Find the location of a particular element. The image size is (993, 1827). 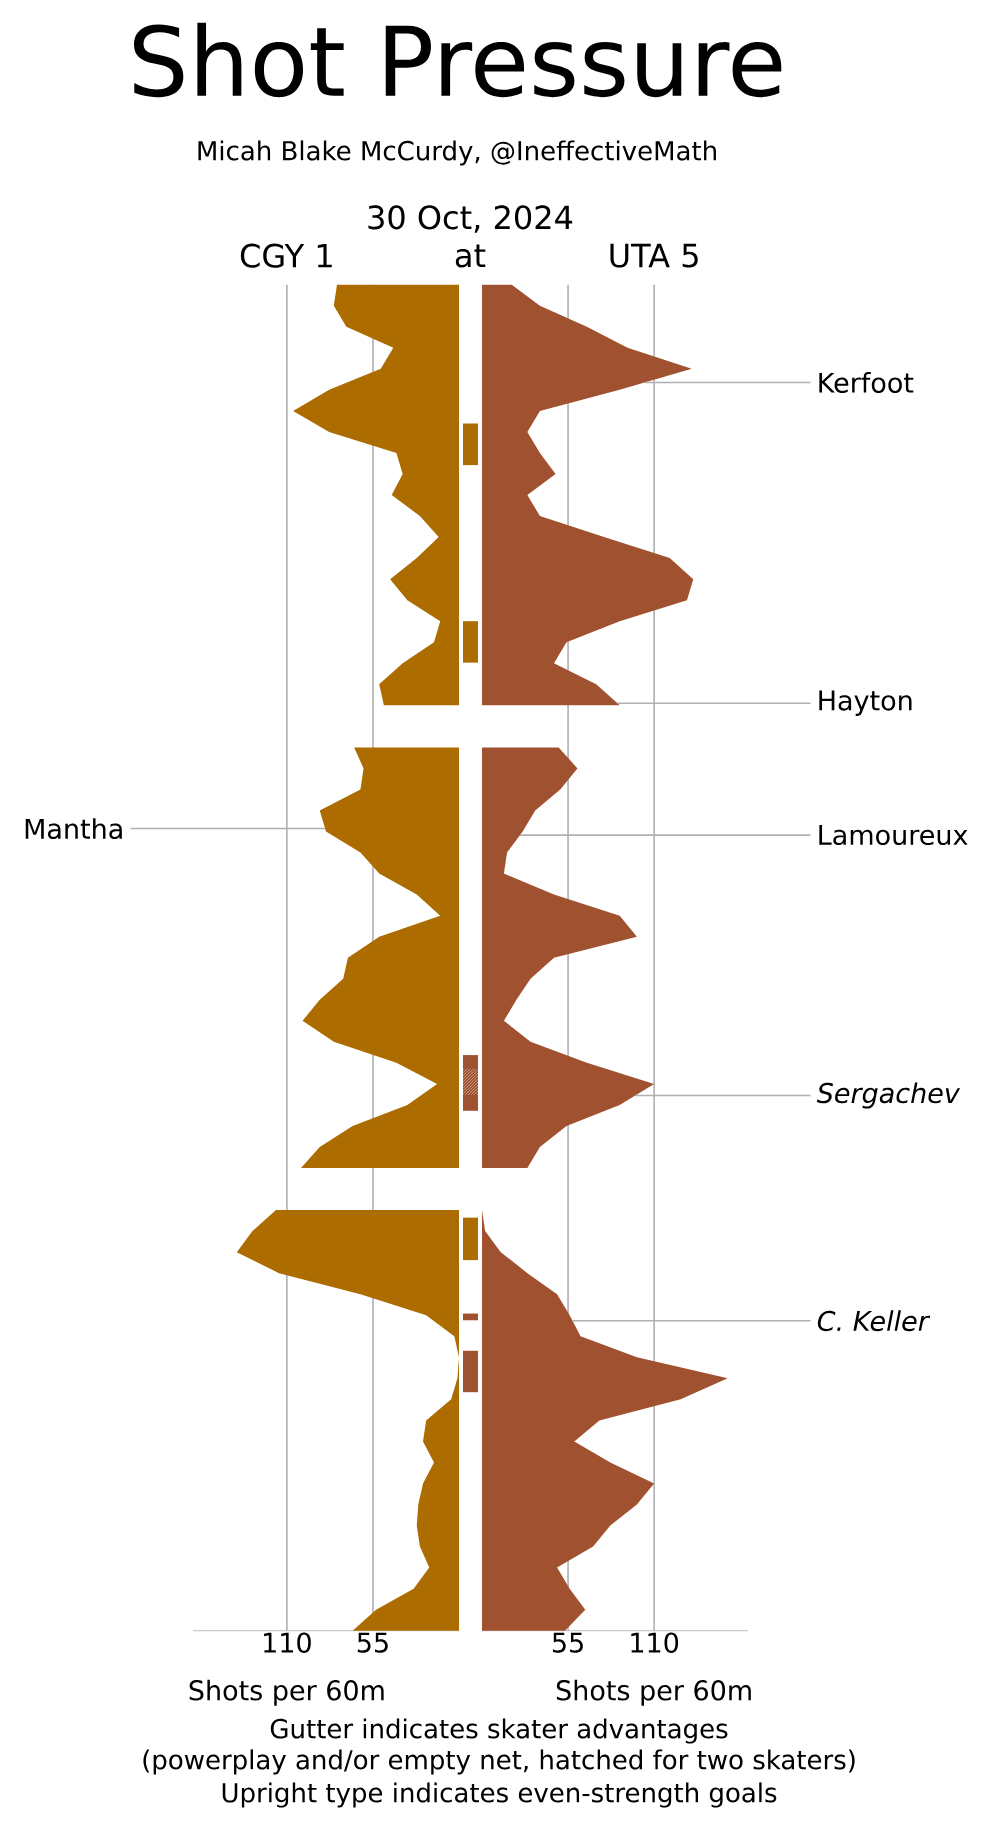

chart-title: UTA 5 is located at coordinates (654, 255).